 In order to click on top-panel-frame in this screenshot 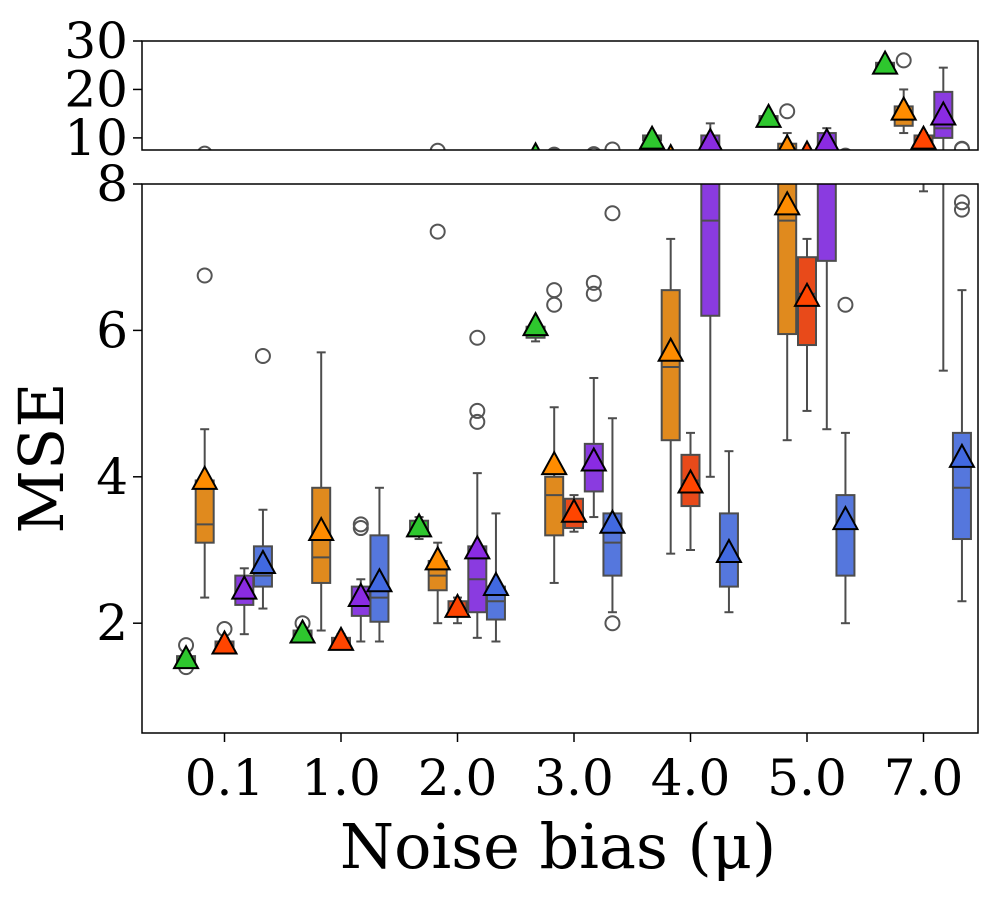, I will do `click(560, 95)`.